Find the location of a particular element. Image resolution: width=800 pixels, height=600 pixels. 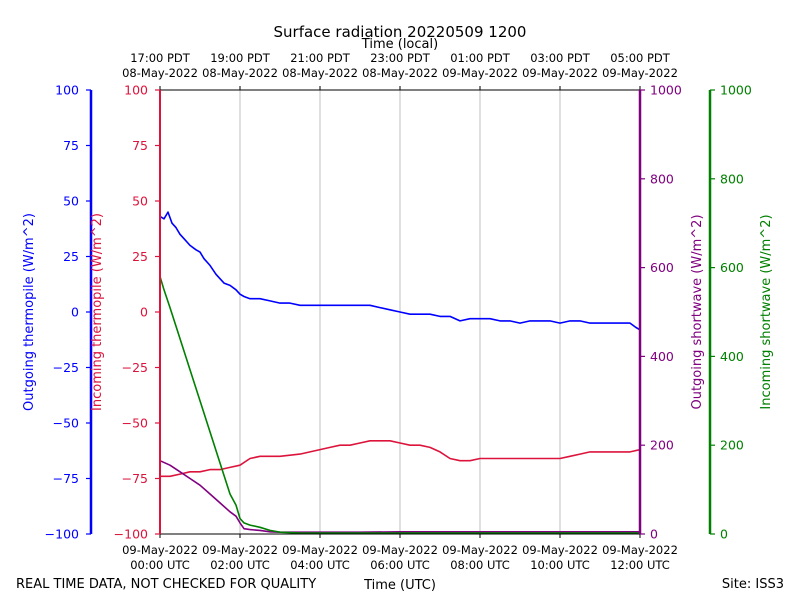

top-tick-time: 23:00 PDT is located at coordinates (400, 58).